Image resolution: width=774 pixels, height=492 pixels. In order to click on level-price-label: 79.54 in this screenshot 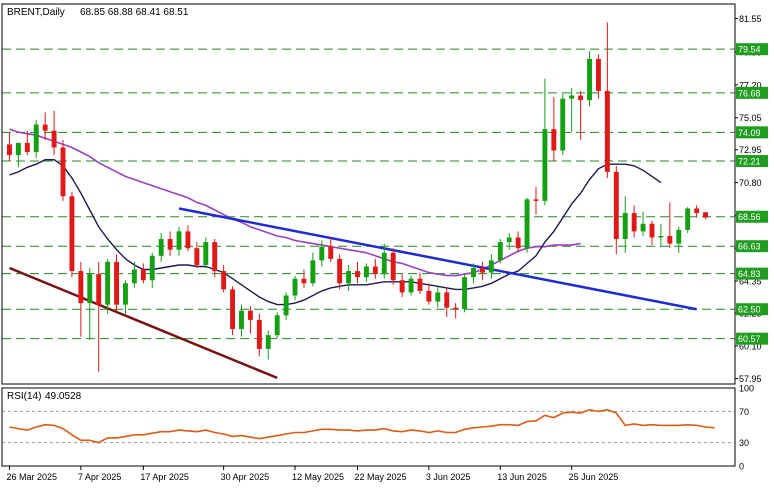, I will do `click(749, 50)`.